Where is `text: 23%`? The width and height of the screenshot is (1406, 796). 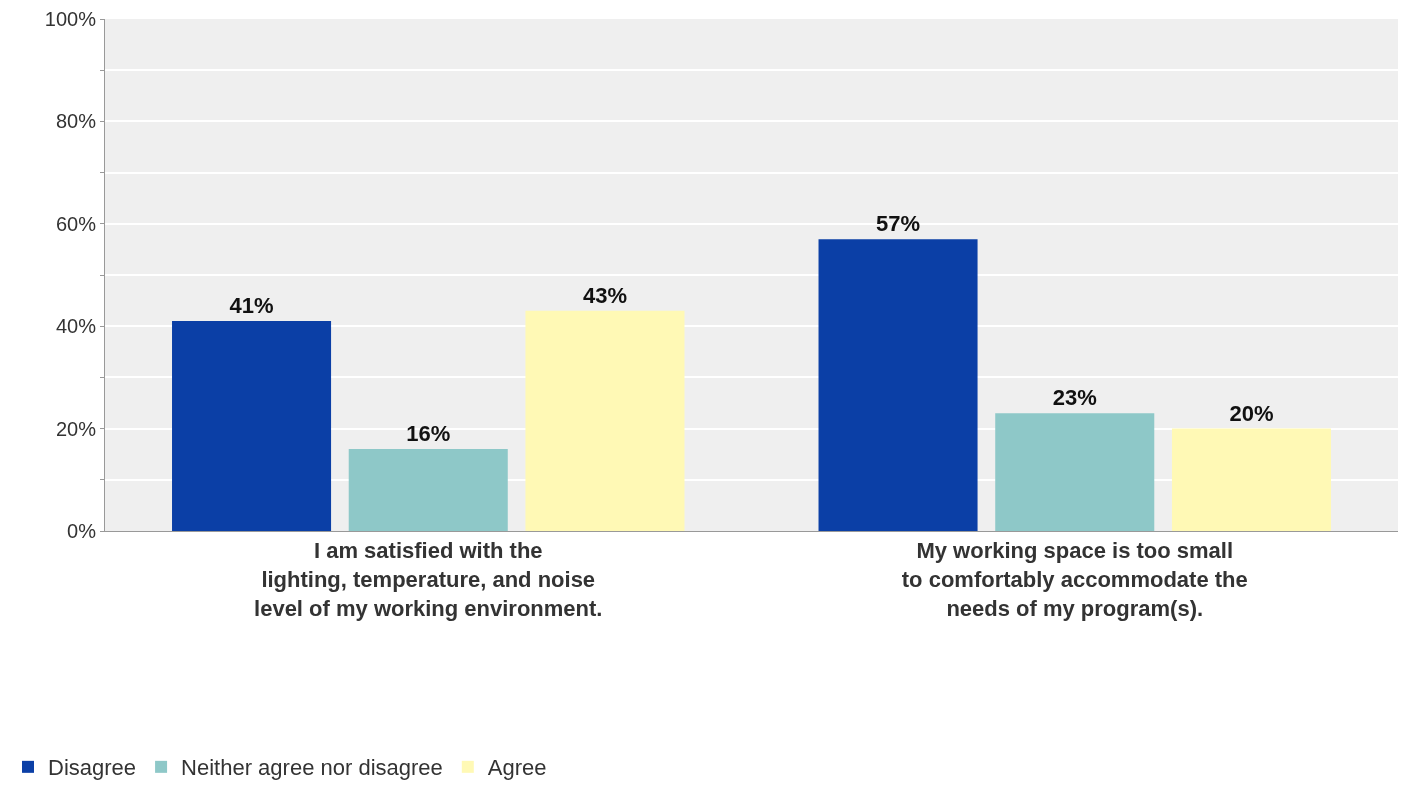 text: 23% is located at coordinates (1074, 398).